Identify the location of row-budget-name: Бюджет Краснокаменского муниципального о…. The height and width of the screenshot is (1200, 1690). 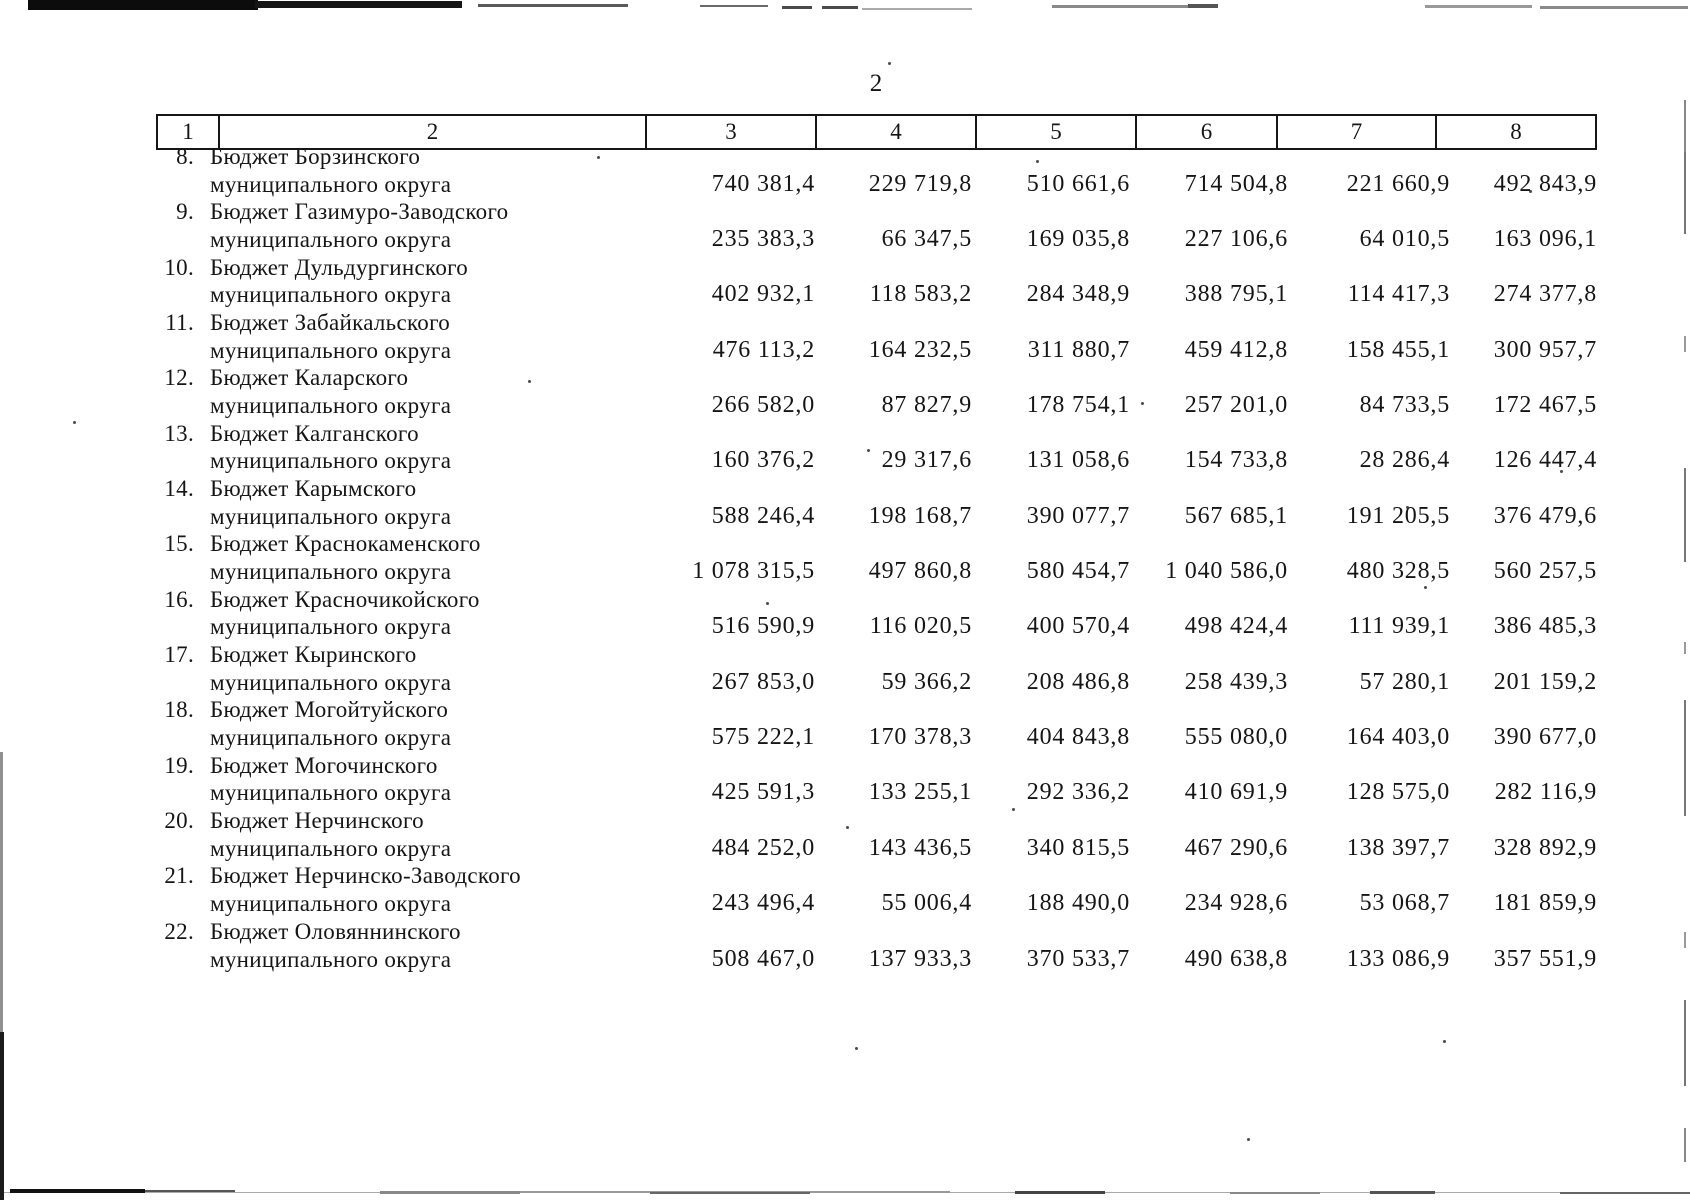
(345, 557).